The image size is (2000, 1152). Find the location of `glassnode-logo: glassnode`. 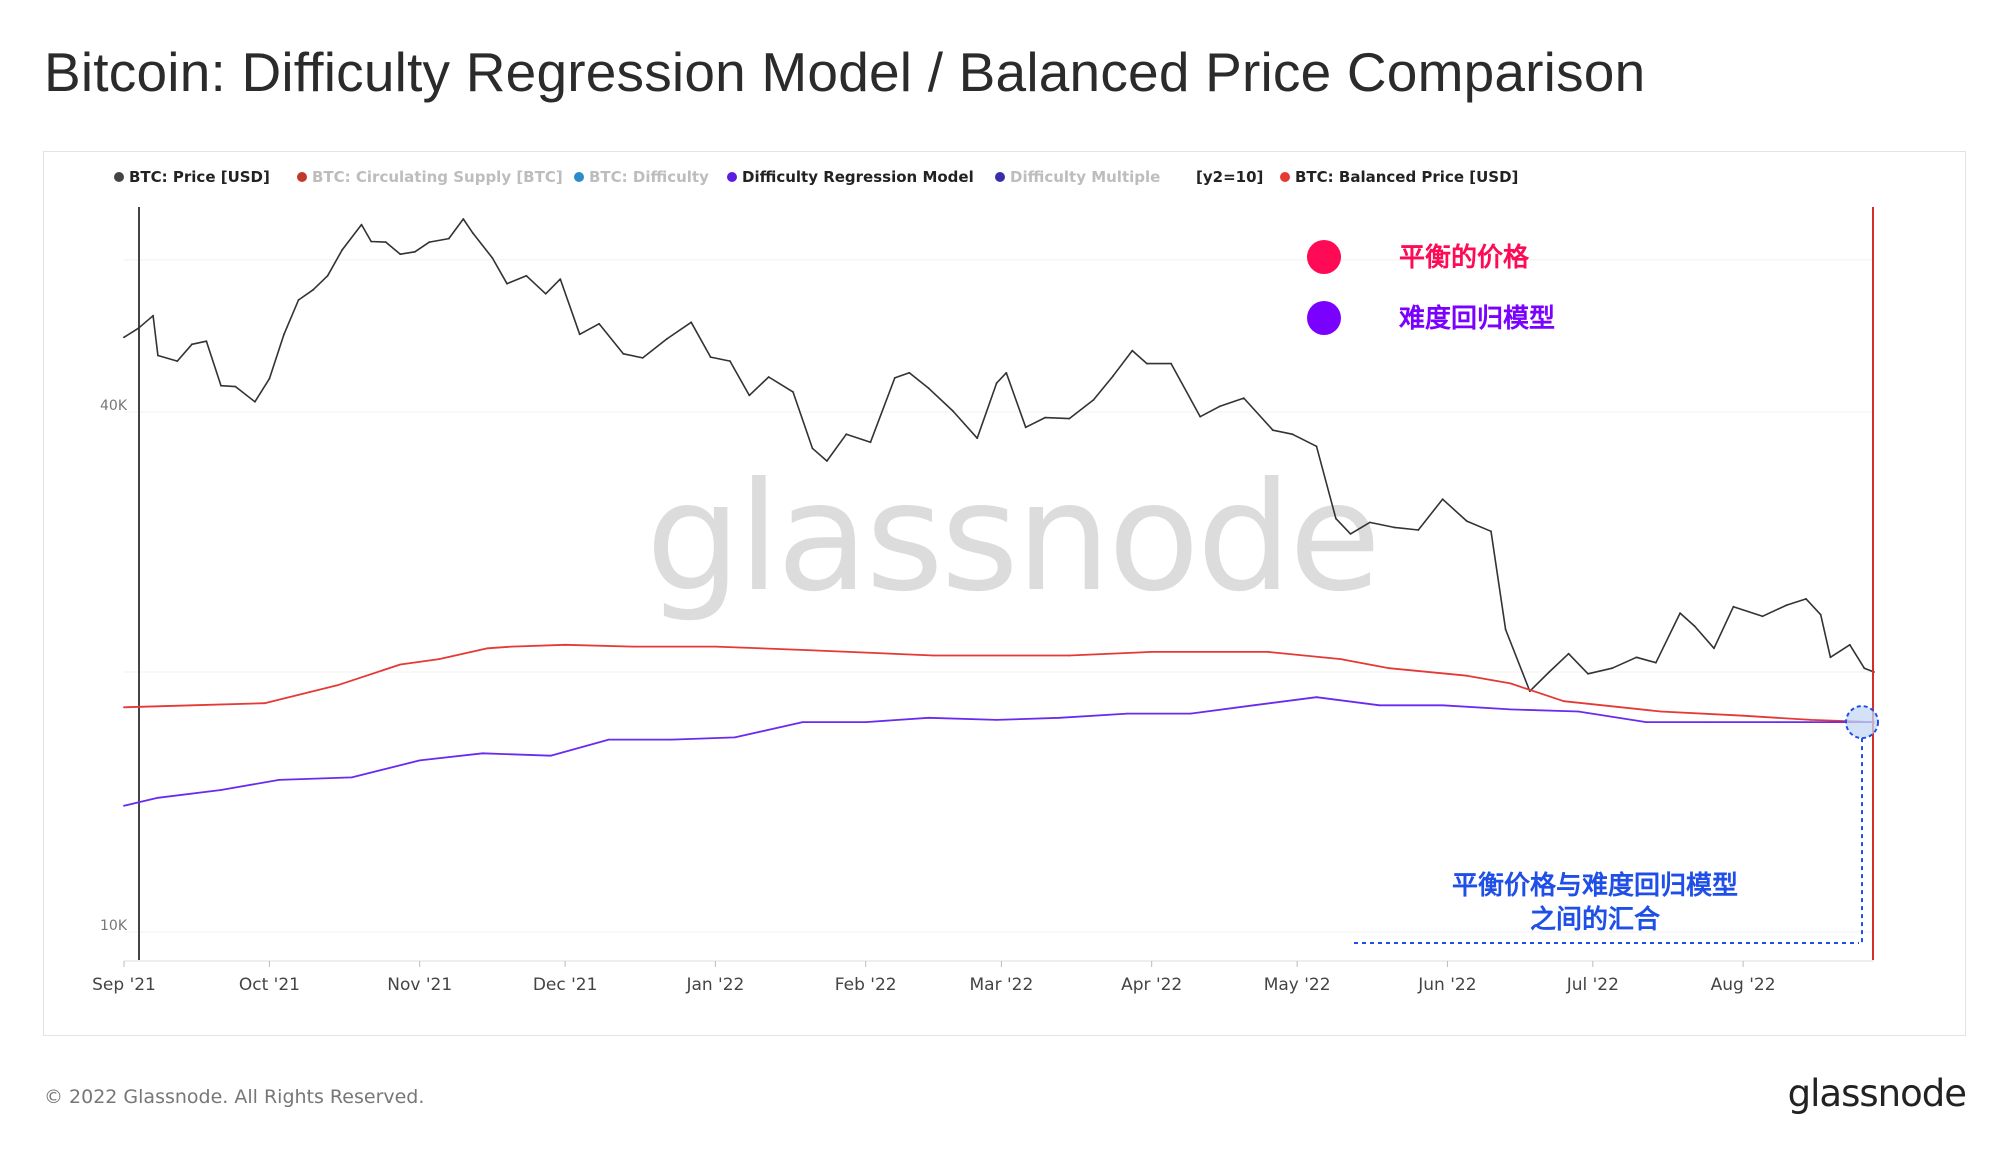

glassnode-logo: glassnode is located at coordinates (1877, 1093).